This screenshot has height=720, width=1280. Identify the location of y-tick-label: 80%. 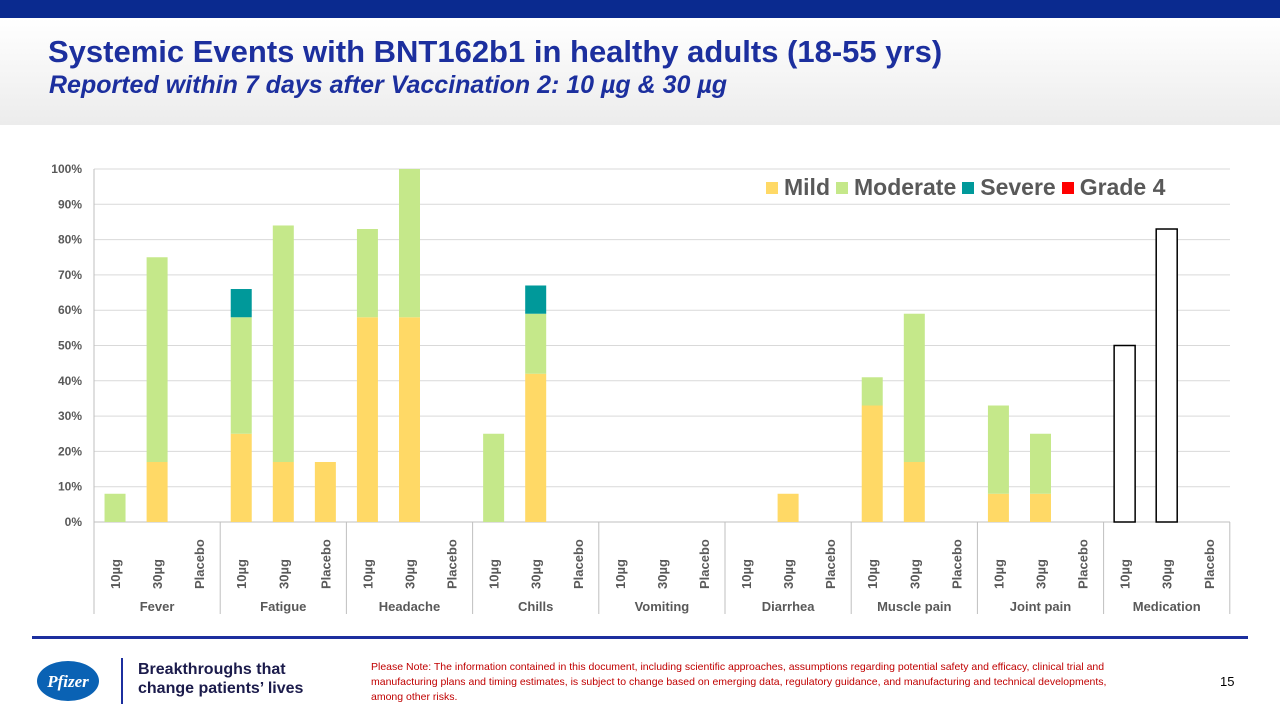
(70, 240).